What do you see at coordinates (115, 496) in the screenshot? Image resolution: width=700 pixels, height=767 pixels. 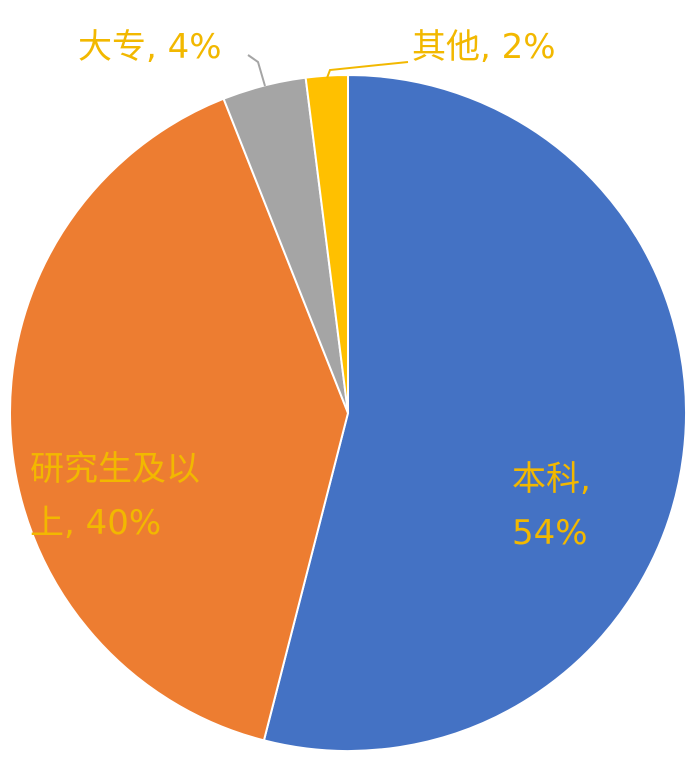 I see `data-label: 研究生及以上, 40%` at bounding box center [115, 496].